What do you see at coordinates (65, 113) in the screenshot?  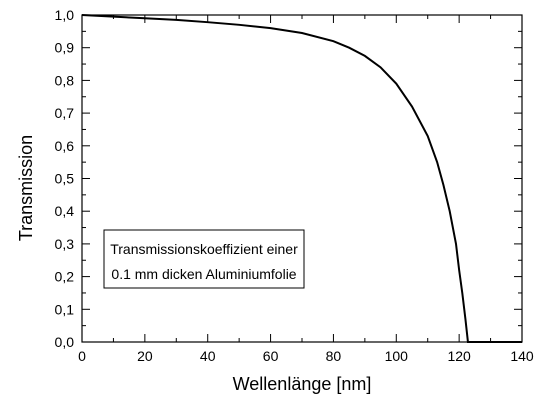 I see `y-tick-label: 0,7` at bounding box center [65, 113].